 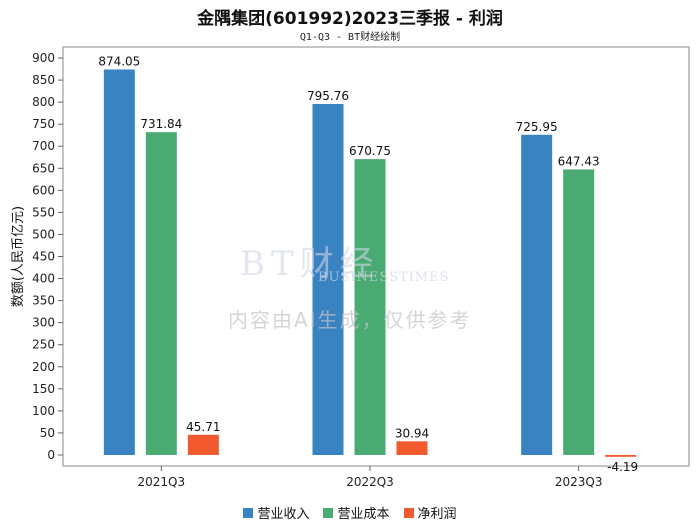 What do you see at coordinates (579, 482) in the screenshot?
I see `x-tick-label: 2023Q3` at bounding box center [579, 482].